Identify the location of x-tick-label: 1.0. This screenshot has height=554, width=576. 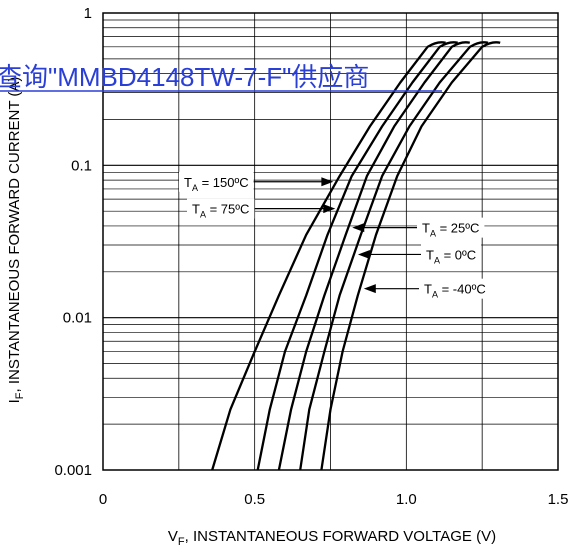
(406, 499).